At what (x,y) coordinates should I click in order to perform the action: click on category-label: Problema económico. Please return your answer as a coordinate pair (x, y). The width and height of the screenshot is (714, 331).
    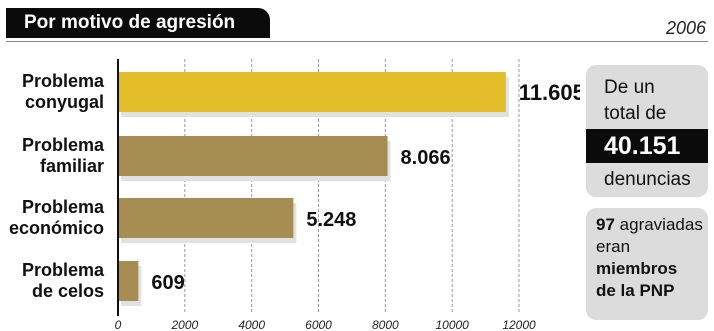
    Looking at the image, I should click on (55, 218).